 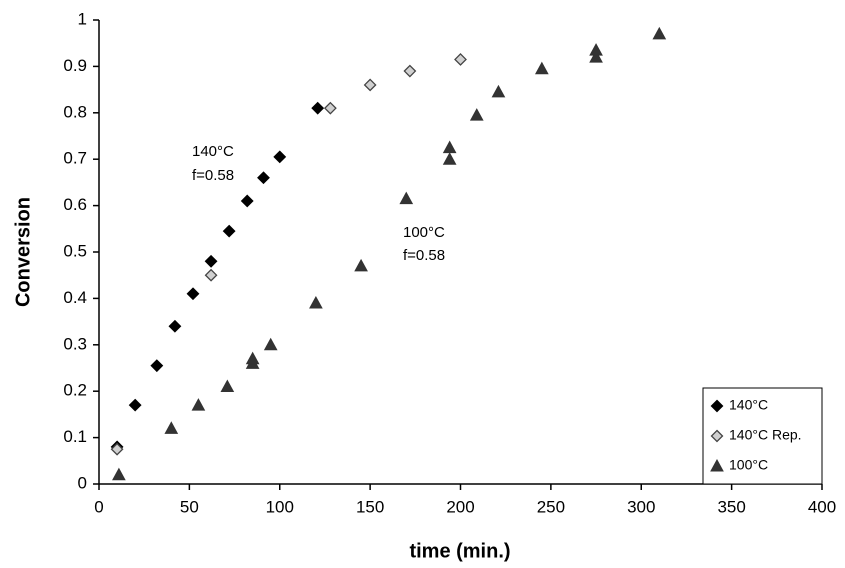 I want to click on annotation: 100°C, so click(x=424, y=232).